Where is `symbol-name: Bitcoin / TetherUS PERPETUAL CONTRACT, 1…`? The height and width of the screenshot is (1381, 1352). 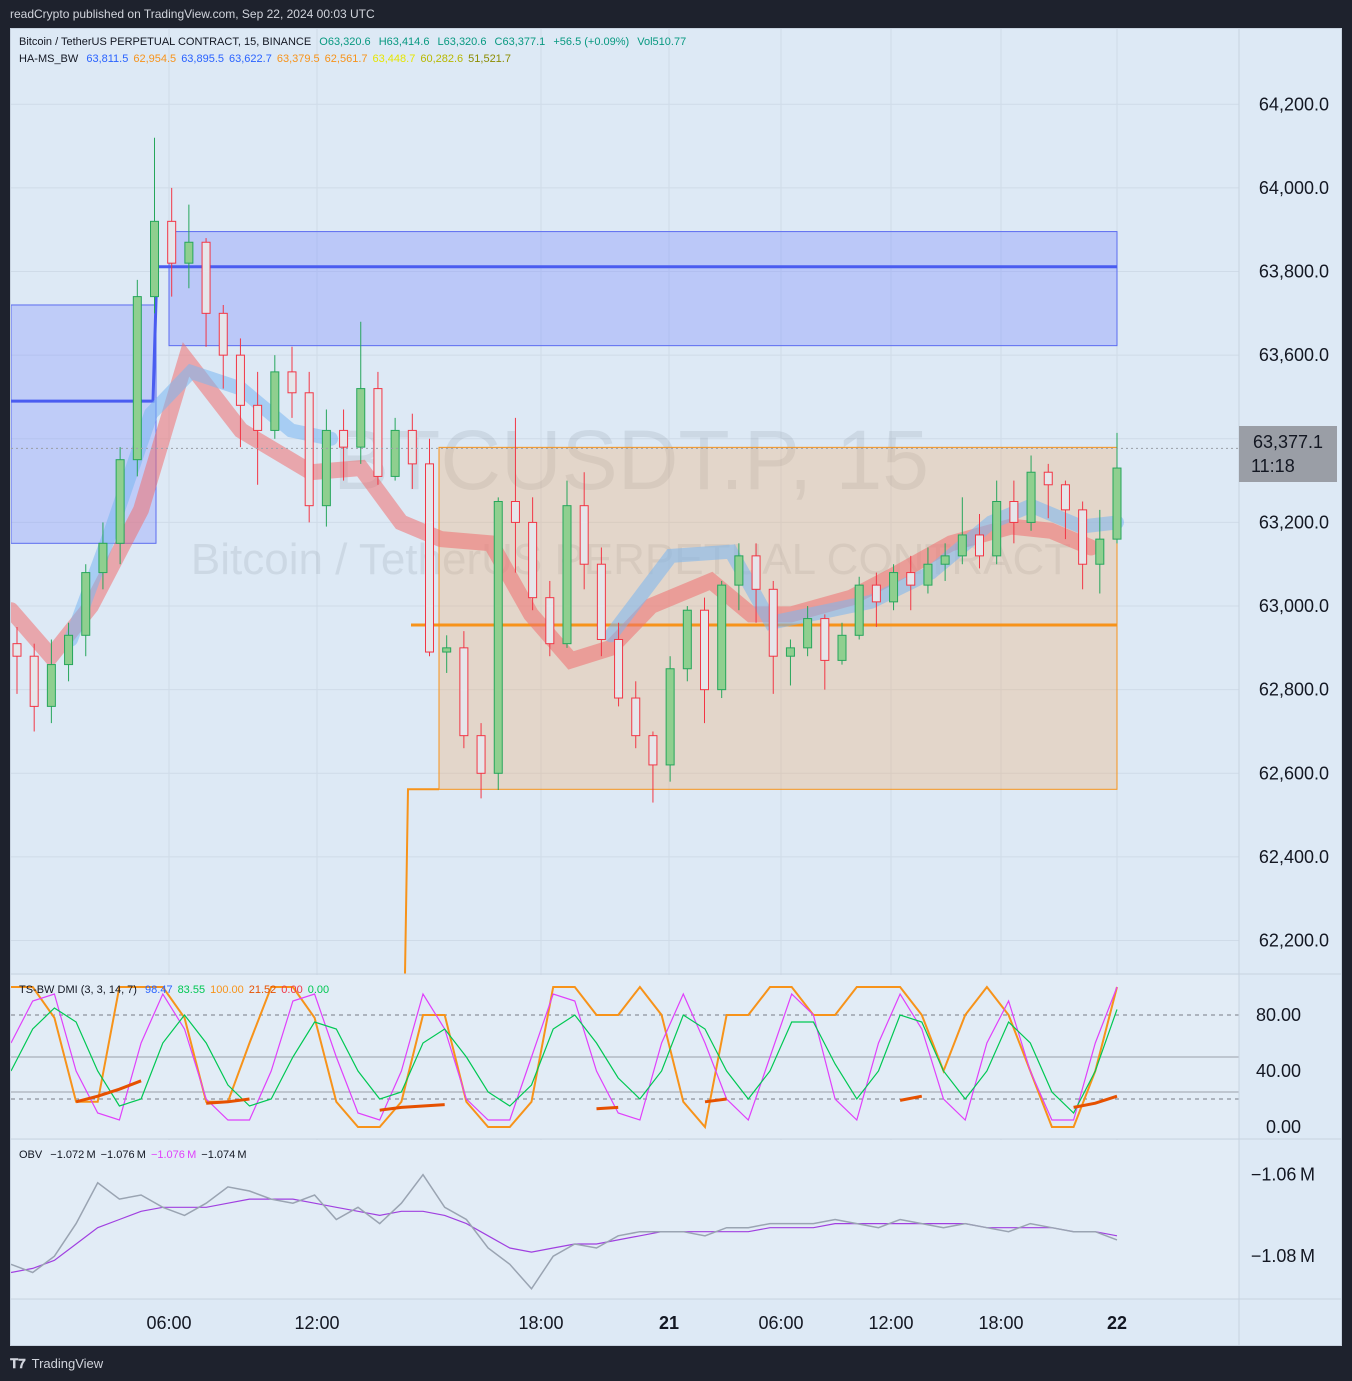 symbol-name: Bitcoin / TetherUS PERPETUAL CONTRACT, 1… is located at coordinates (165, 42).